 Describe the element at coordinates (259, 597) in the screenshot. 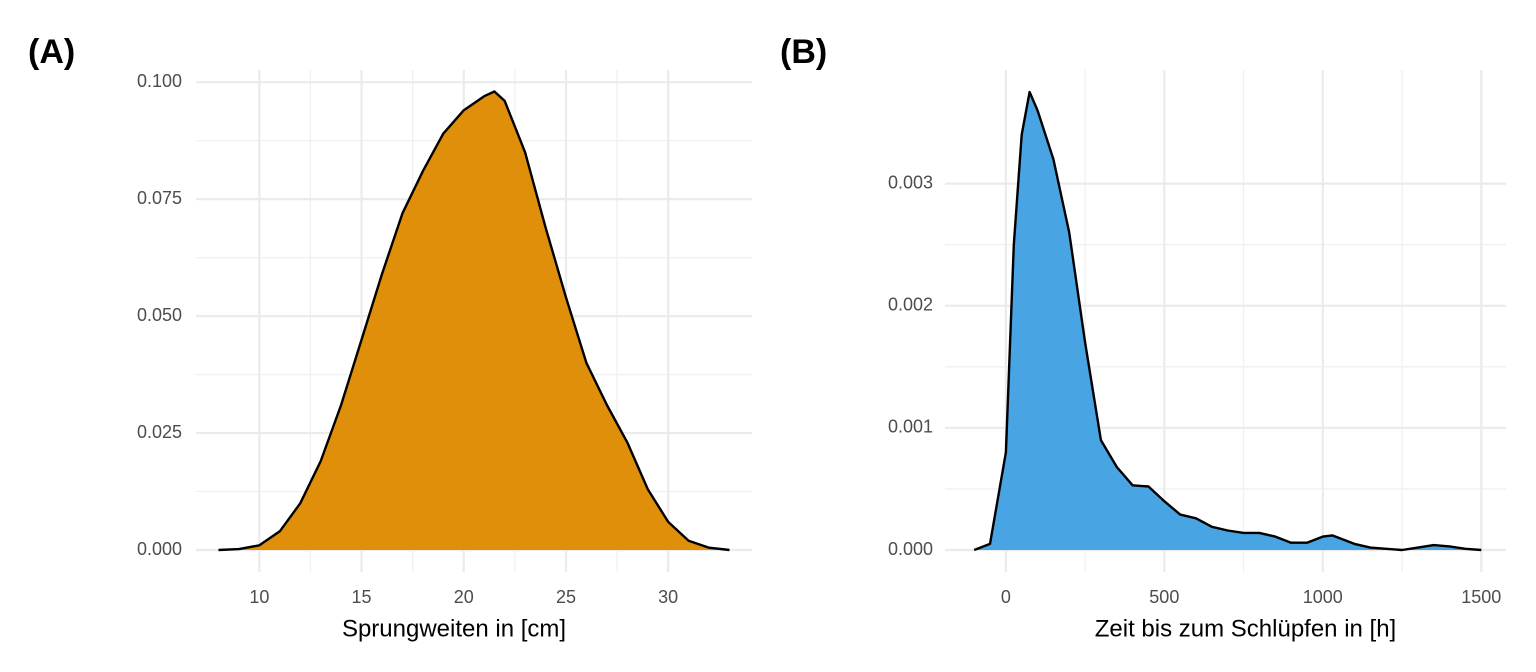

I see `x-tick-label: 10` at that location.